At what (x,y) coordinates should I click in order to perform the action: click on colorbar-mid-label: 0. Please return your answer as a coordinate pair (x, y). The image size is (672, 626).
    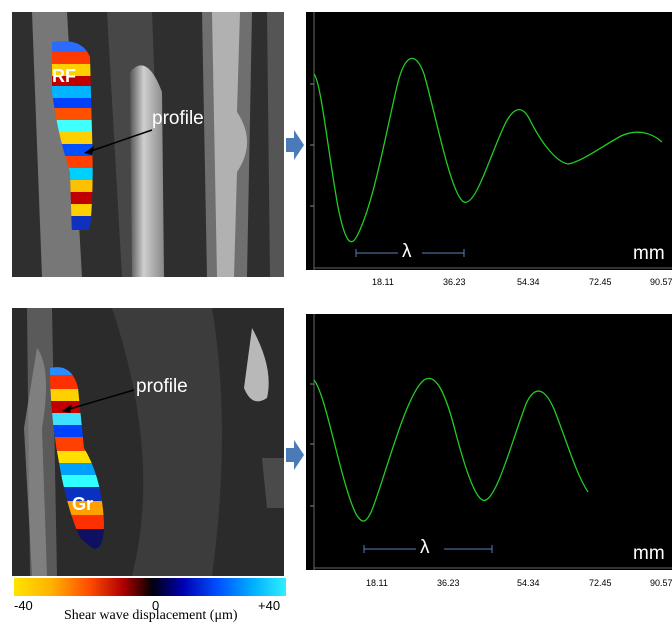
    Looking at the image, I should click on (156, 605).